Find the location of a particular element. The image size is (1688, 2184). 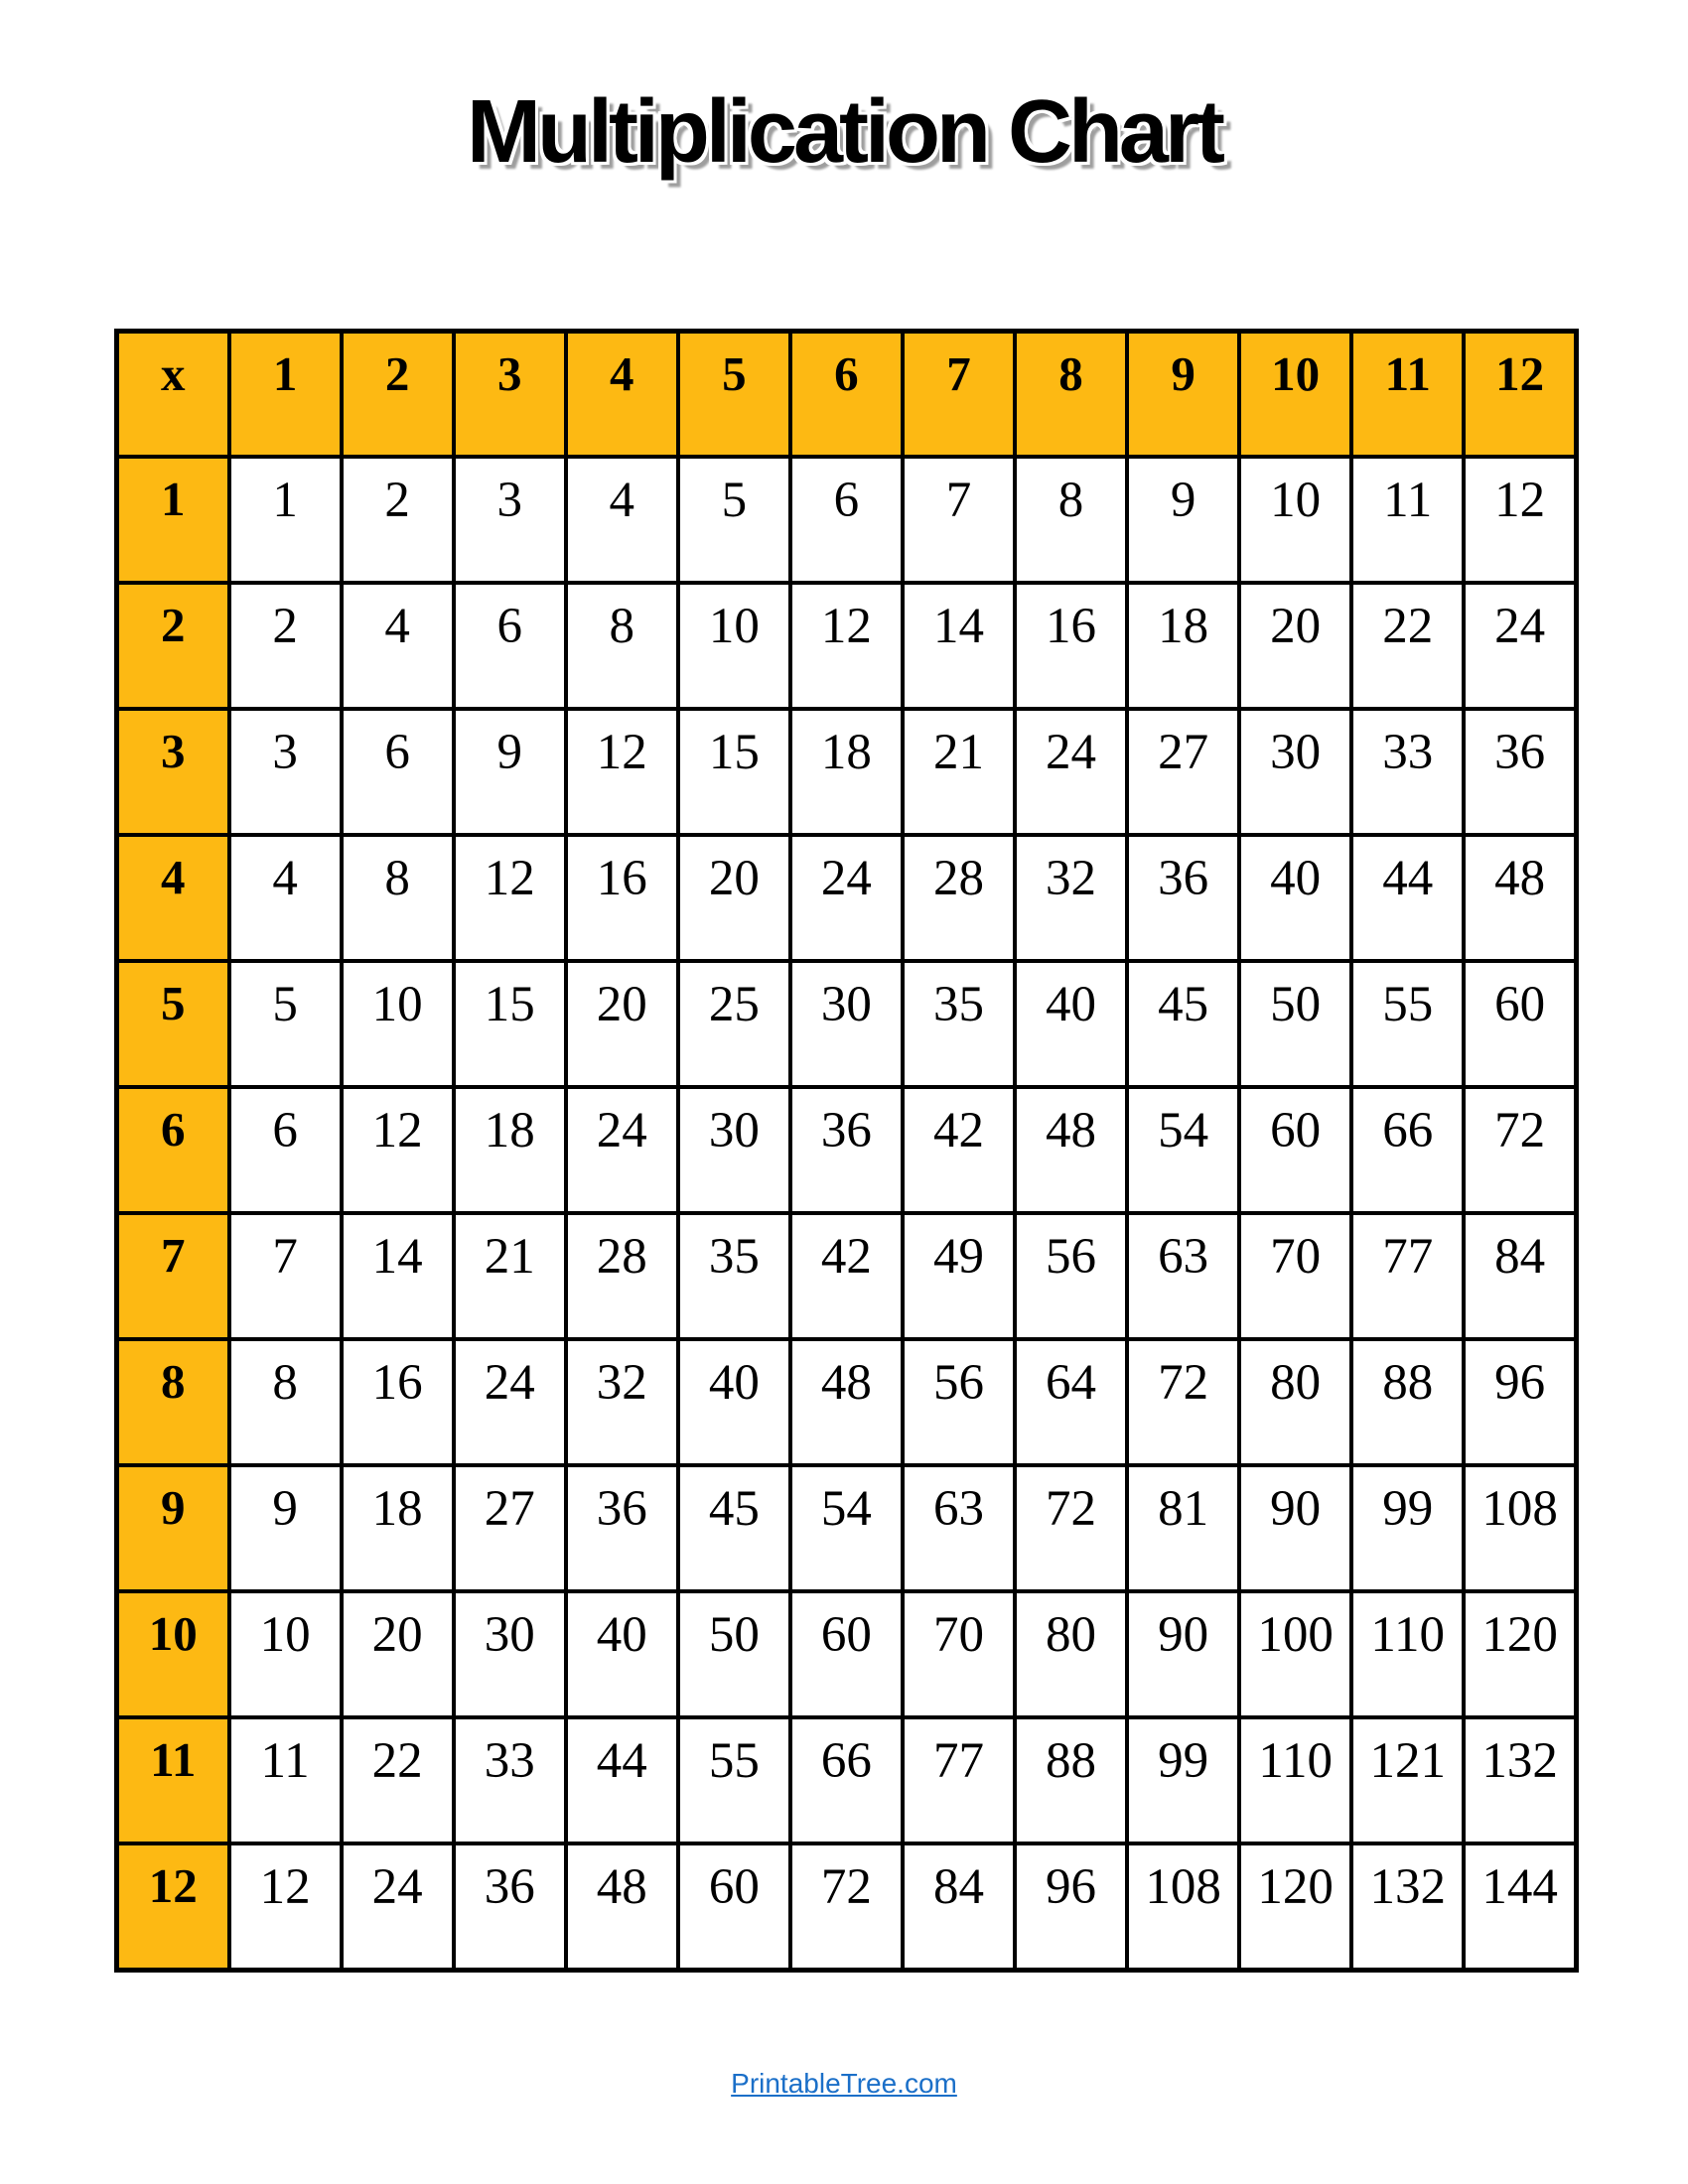

table-cell: 120 is located at coordinates (1520, 1654).